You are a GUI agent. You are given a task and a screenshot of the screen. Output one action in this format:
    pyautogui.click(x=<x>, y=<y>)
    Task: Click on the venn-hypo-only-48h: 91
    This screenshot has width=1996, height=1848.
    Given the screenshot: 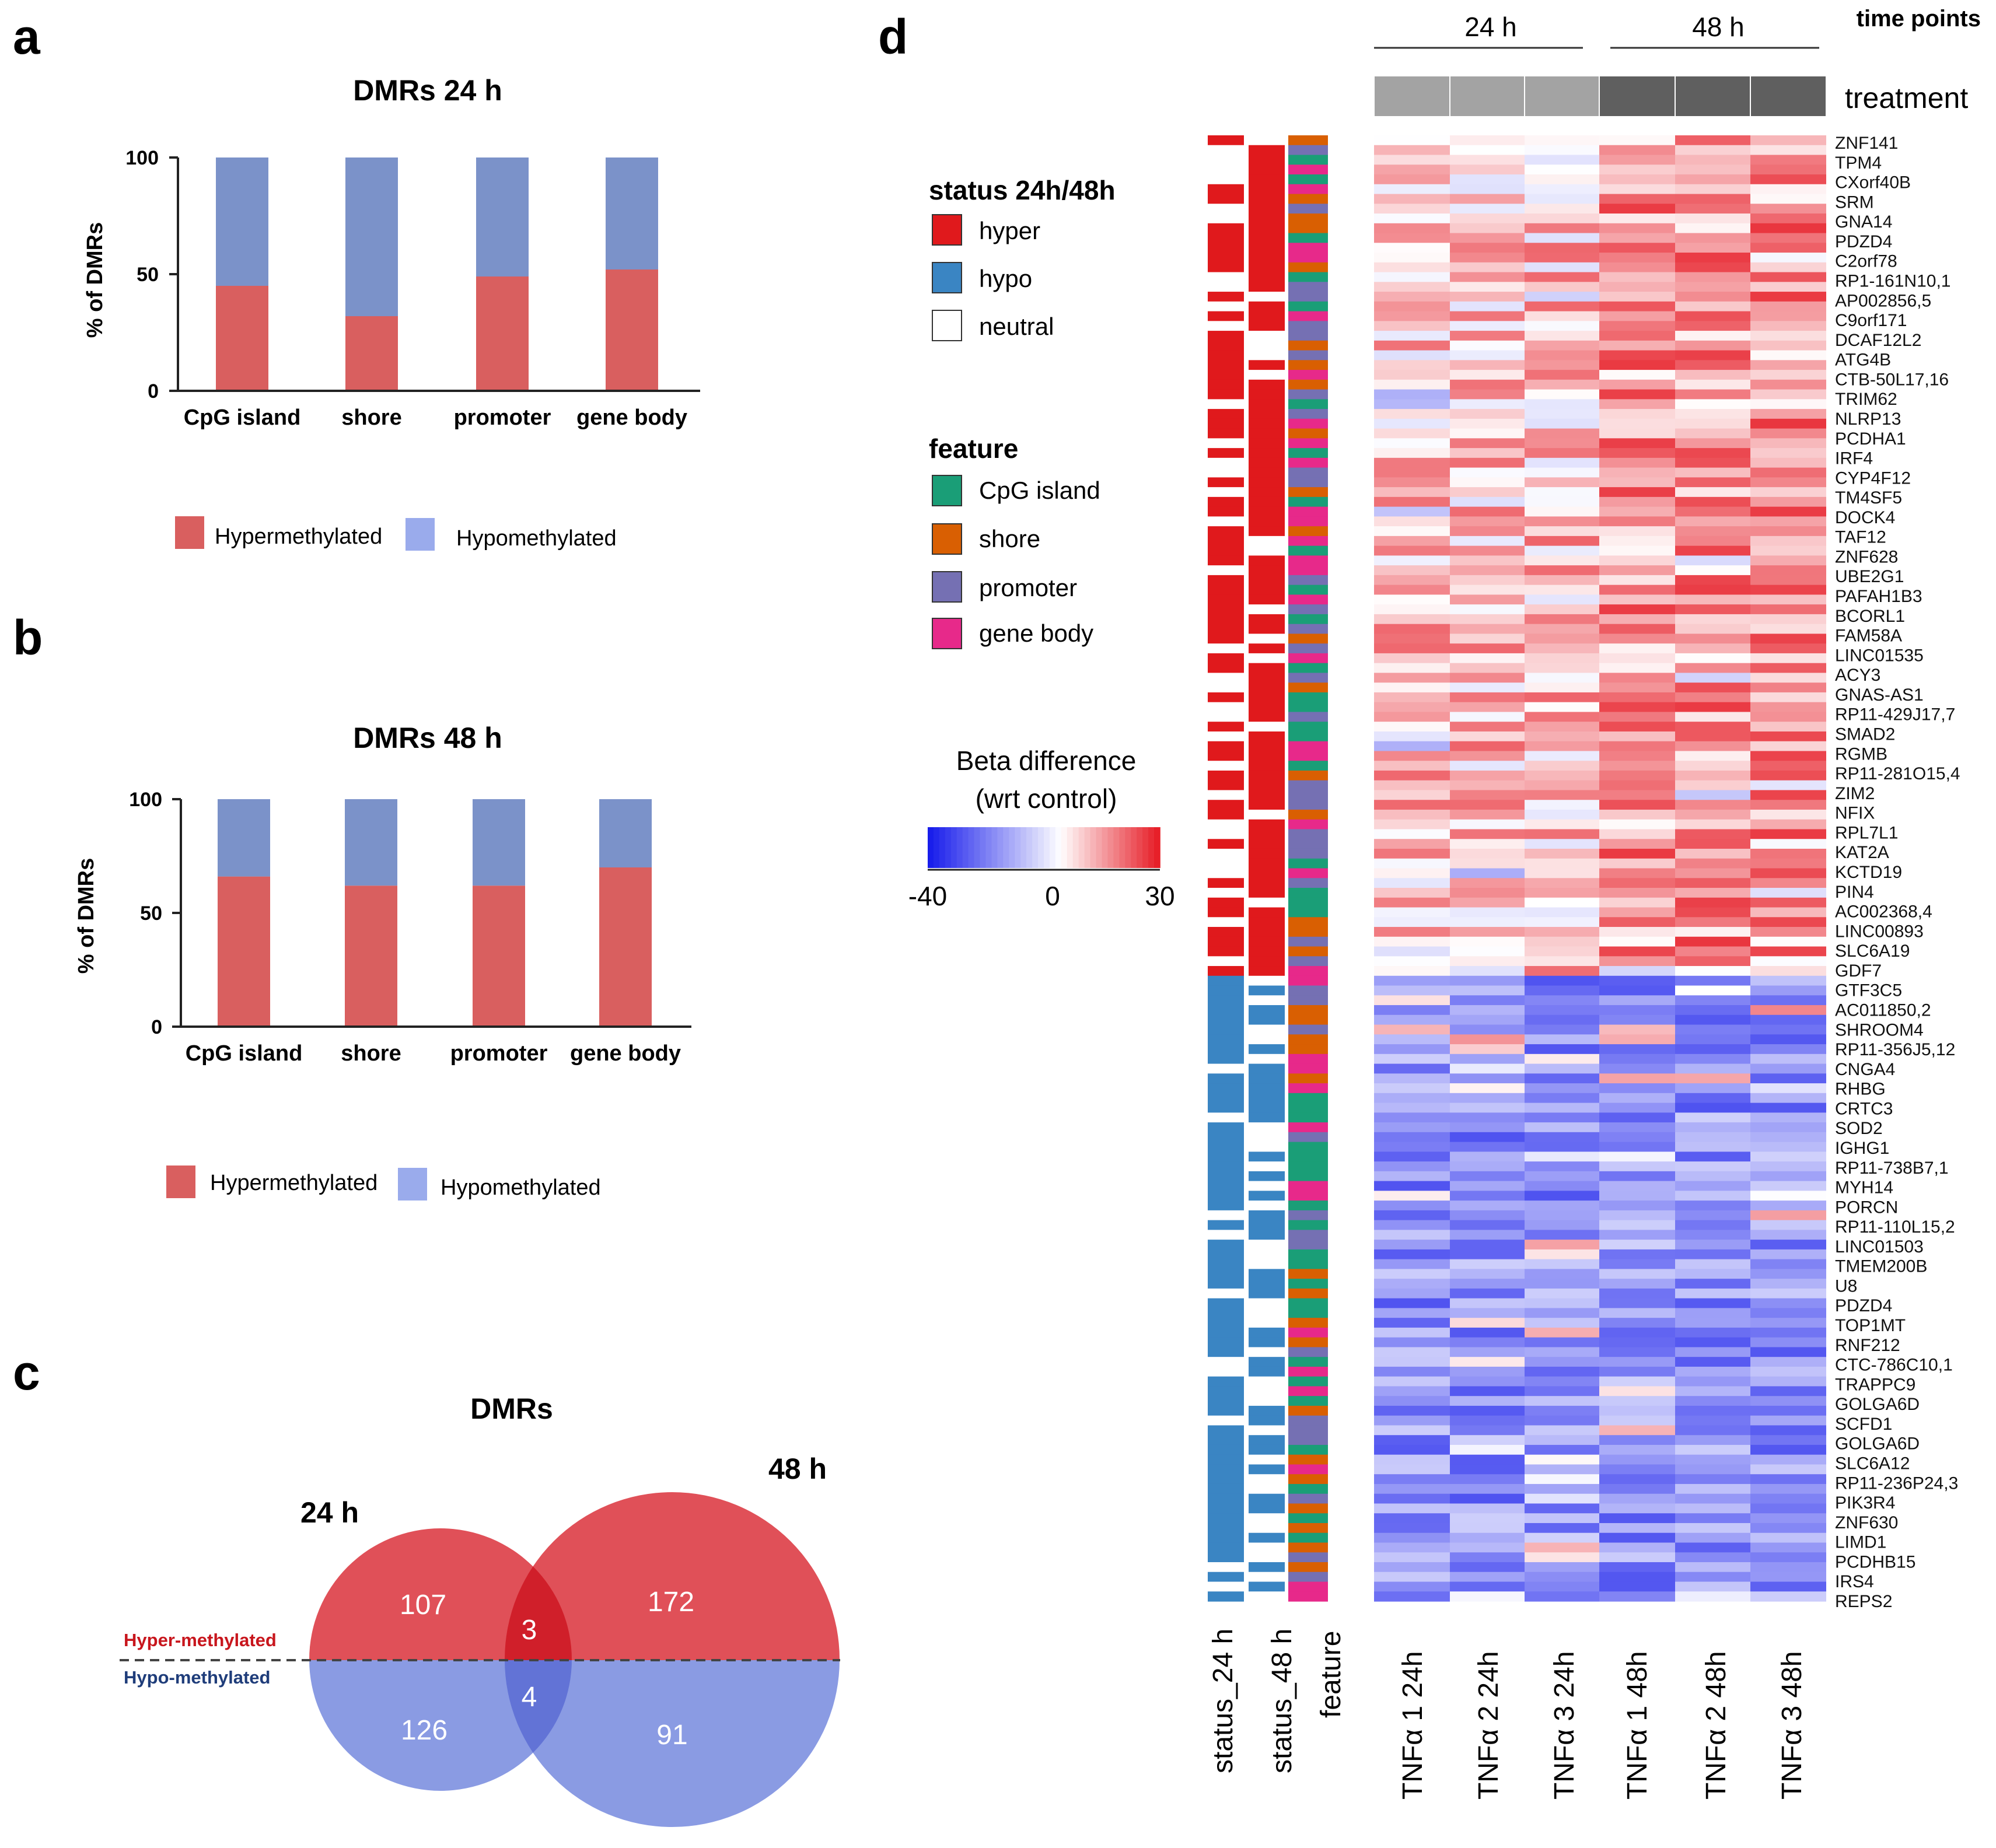 What is the action you would take?
    pyautogui.click(x=671, y=1735)
    